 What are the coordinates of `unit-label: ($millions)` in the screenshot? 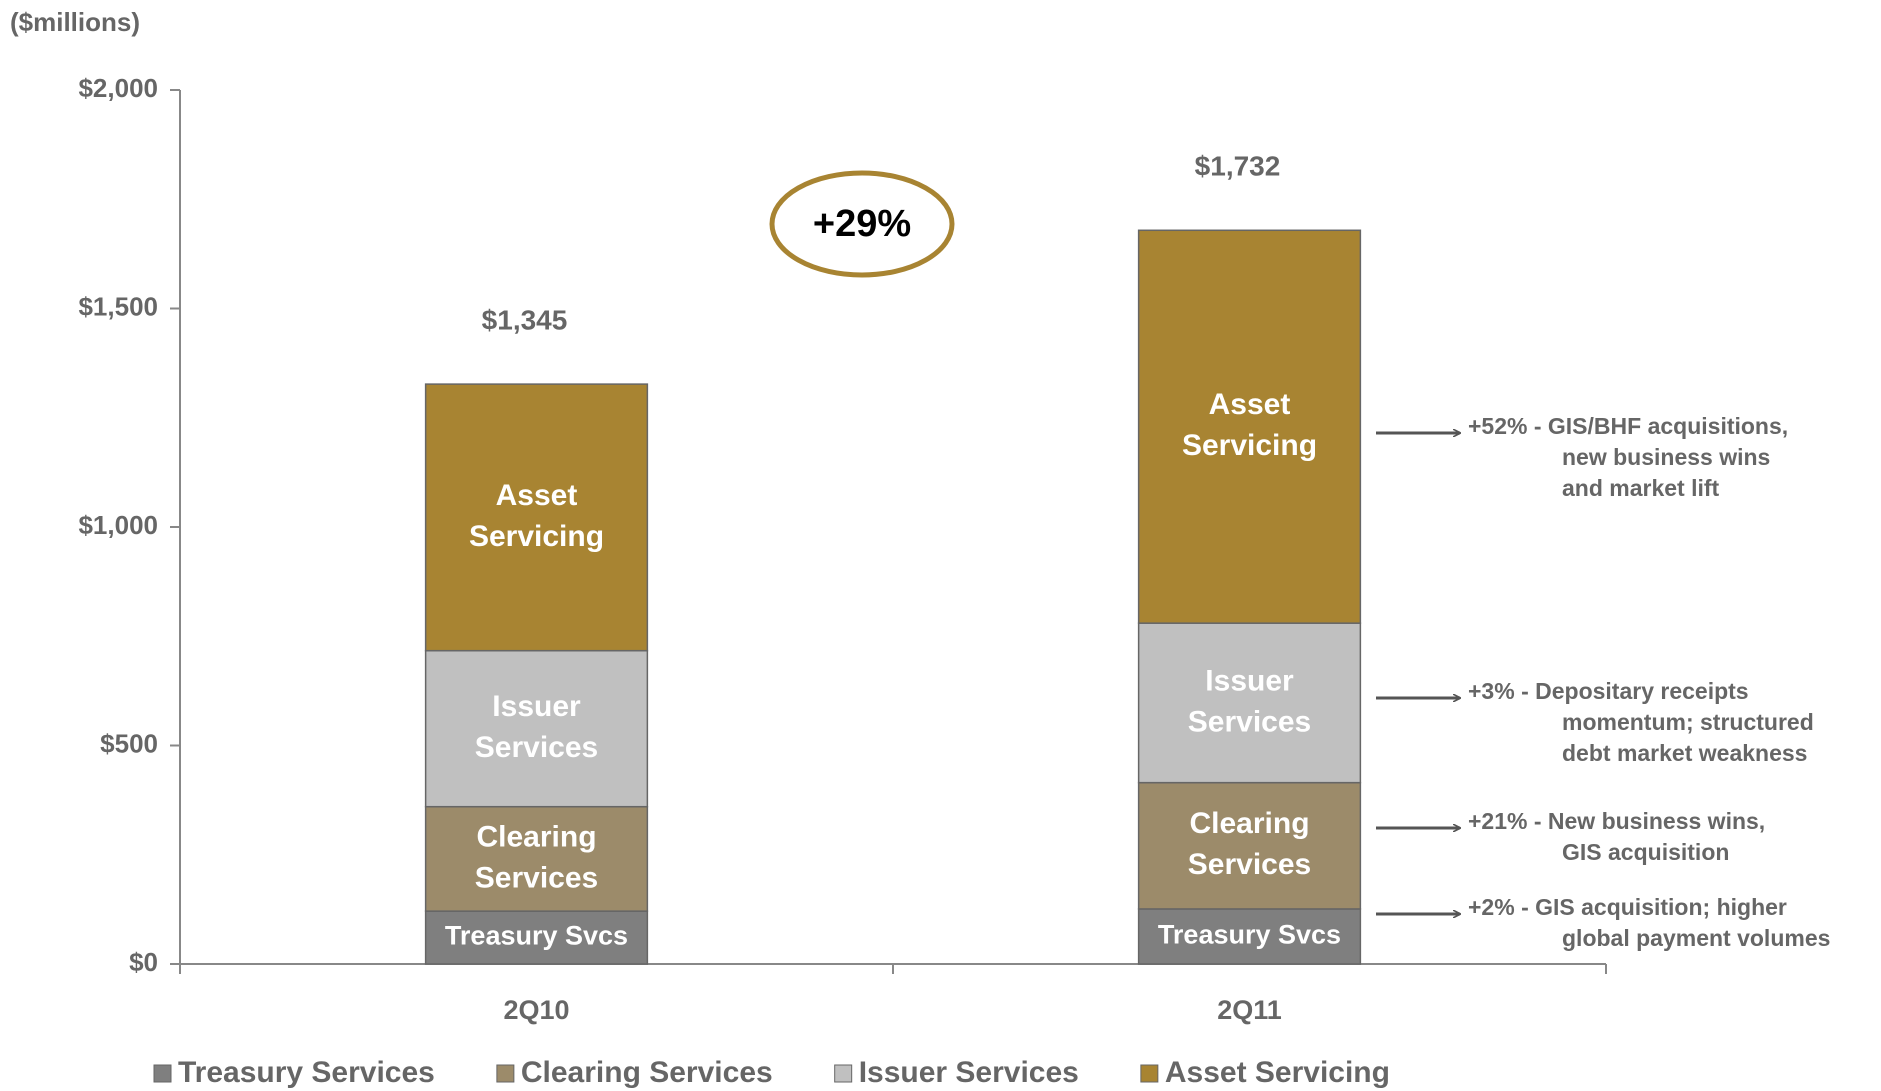 It's located at (75, 22).